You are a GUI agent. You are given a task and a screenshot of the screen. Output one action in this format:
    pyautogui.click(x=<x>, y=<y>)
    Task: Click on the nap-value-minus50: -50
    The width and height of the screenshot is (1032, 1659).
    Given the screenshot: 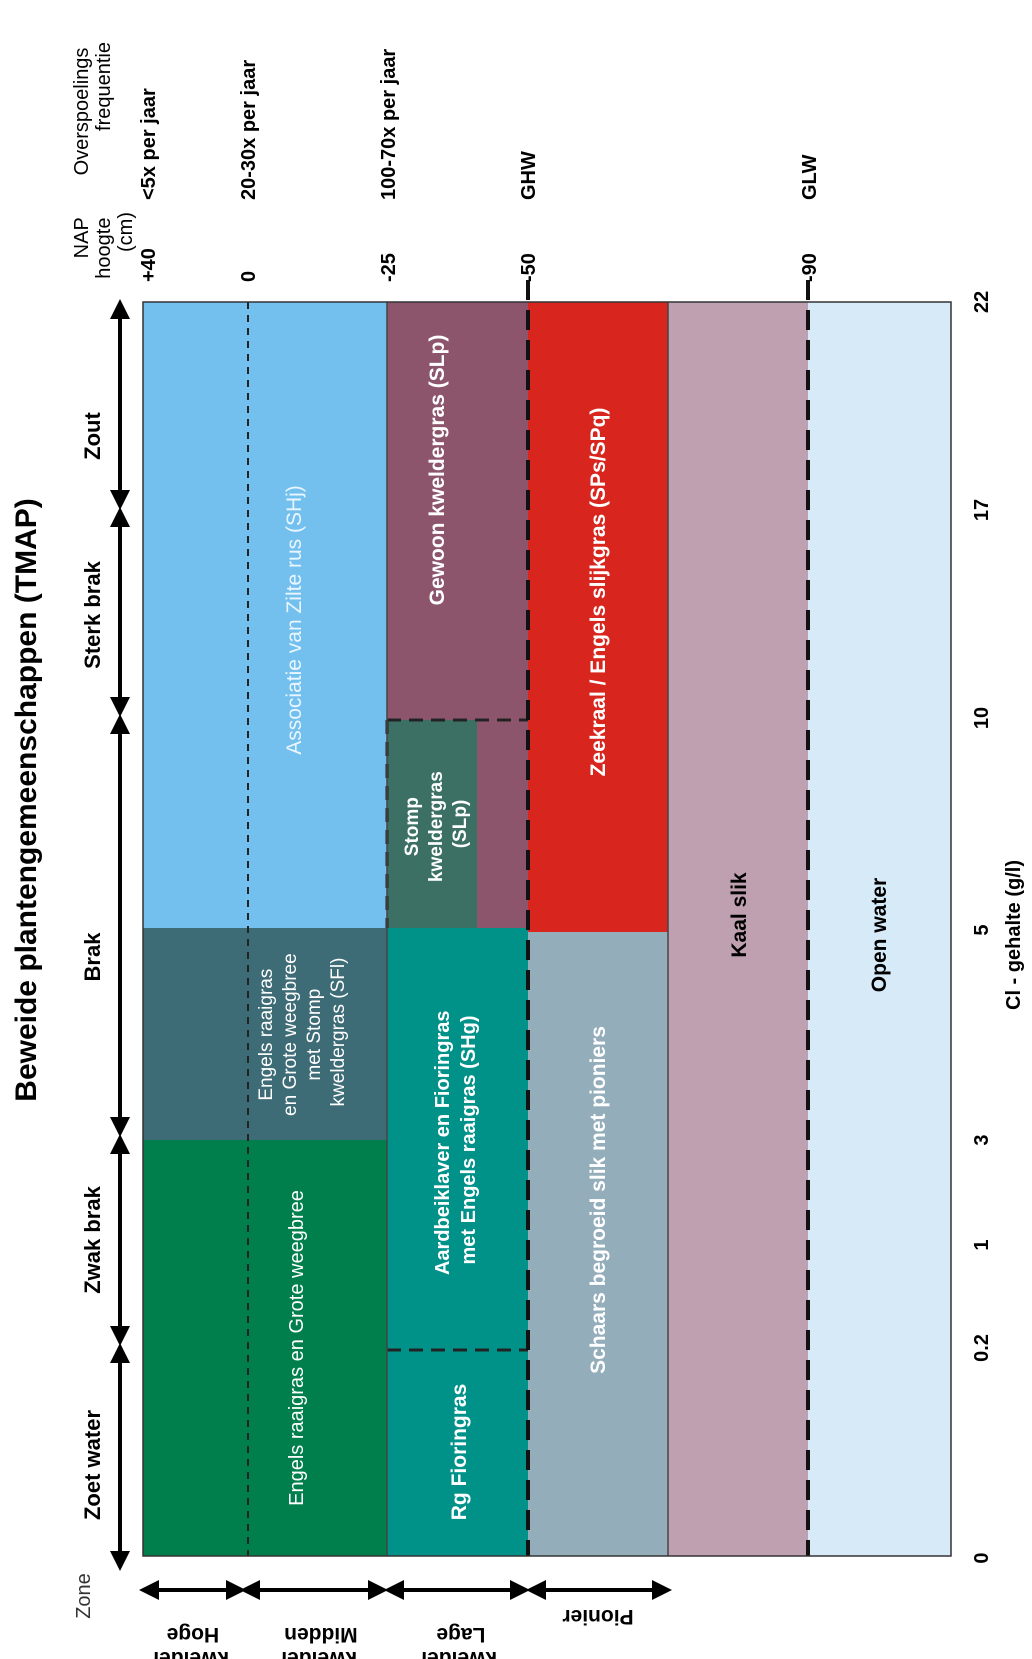 What is the action you would take?
    pyautogui.click(x=529, y=267)
    